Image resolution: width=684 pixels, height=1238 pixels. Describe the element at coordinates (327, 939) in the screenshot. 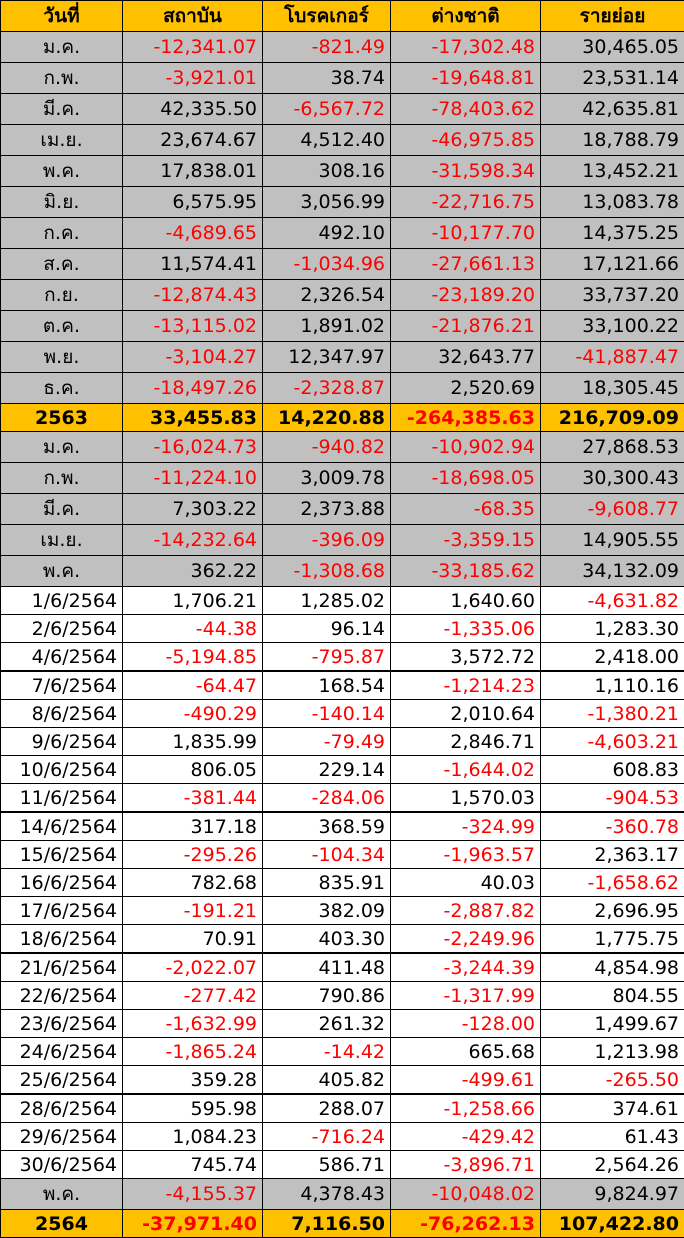

I see `cell-broker: 403.30` at that location.